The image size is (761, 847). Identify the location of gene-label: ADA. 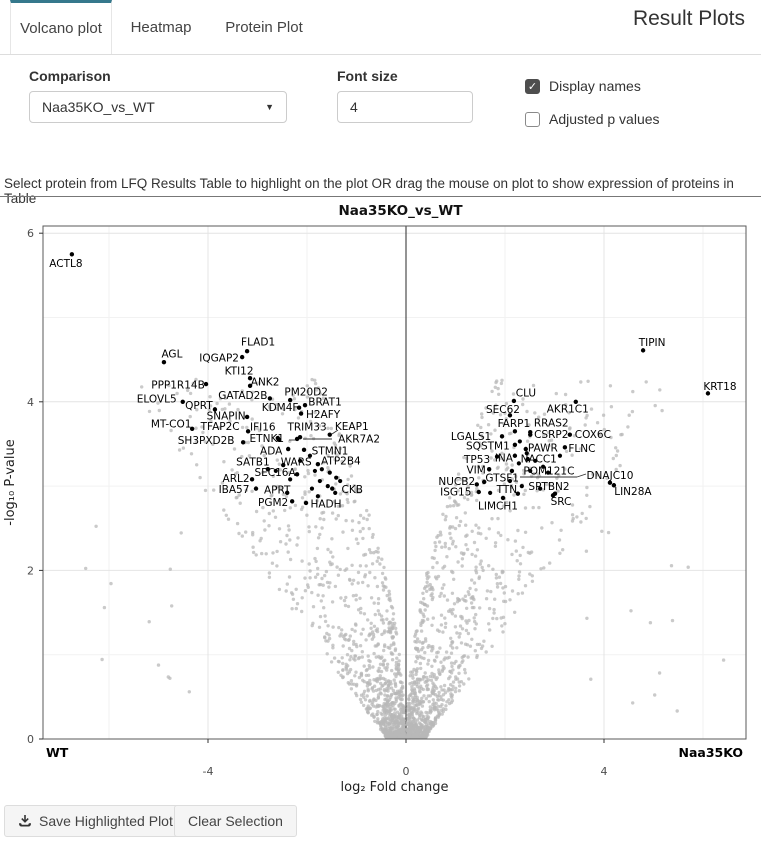
(271, 452).